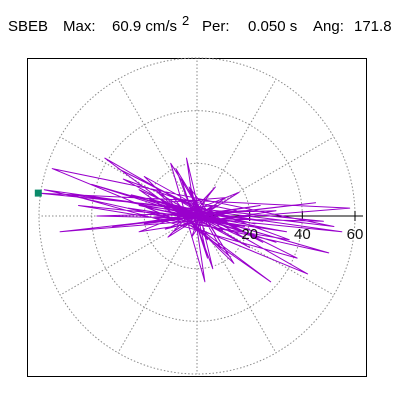 The width and height of the screenshot is (400, 400). What do you see at coordinates (186, 20) in the screenshot?
I see `max-unit-exponent: 2` at bounding box center [186, 20].